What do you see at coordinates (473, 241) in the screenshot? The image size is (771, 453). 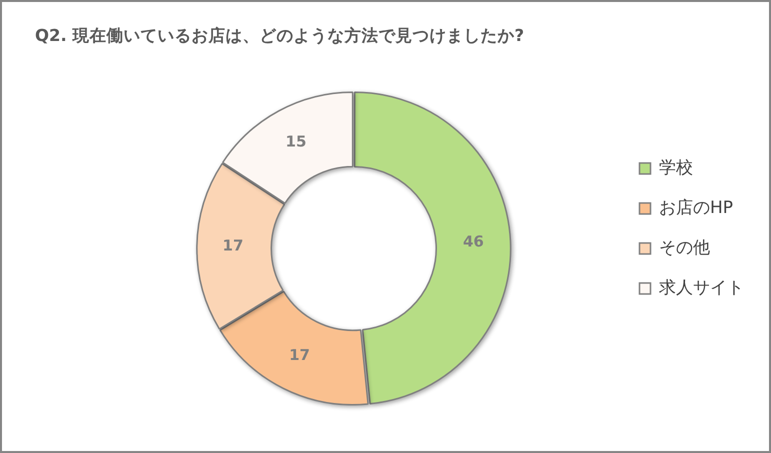 I see `data-label: 46` at bounding box center [473, 241].